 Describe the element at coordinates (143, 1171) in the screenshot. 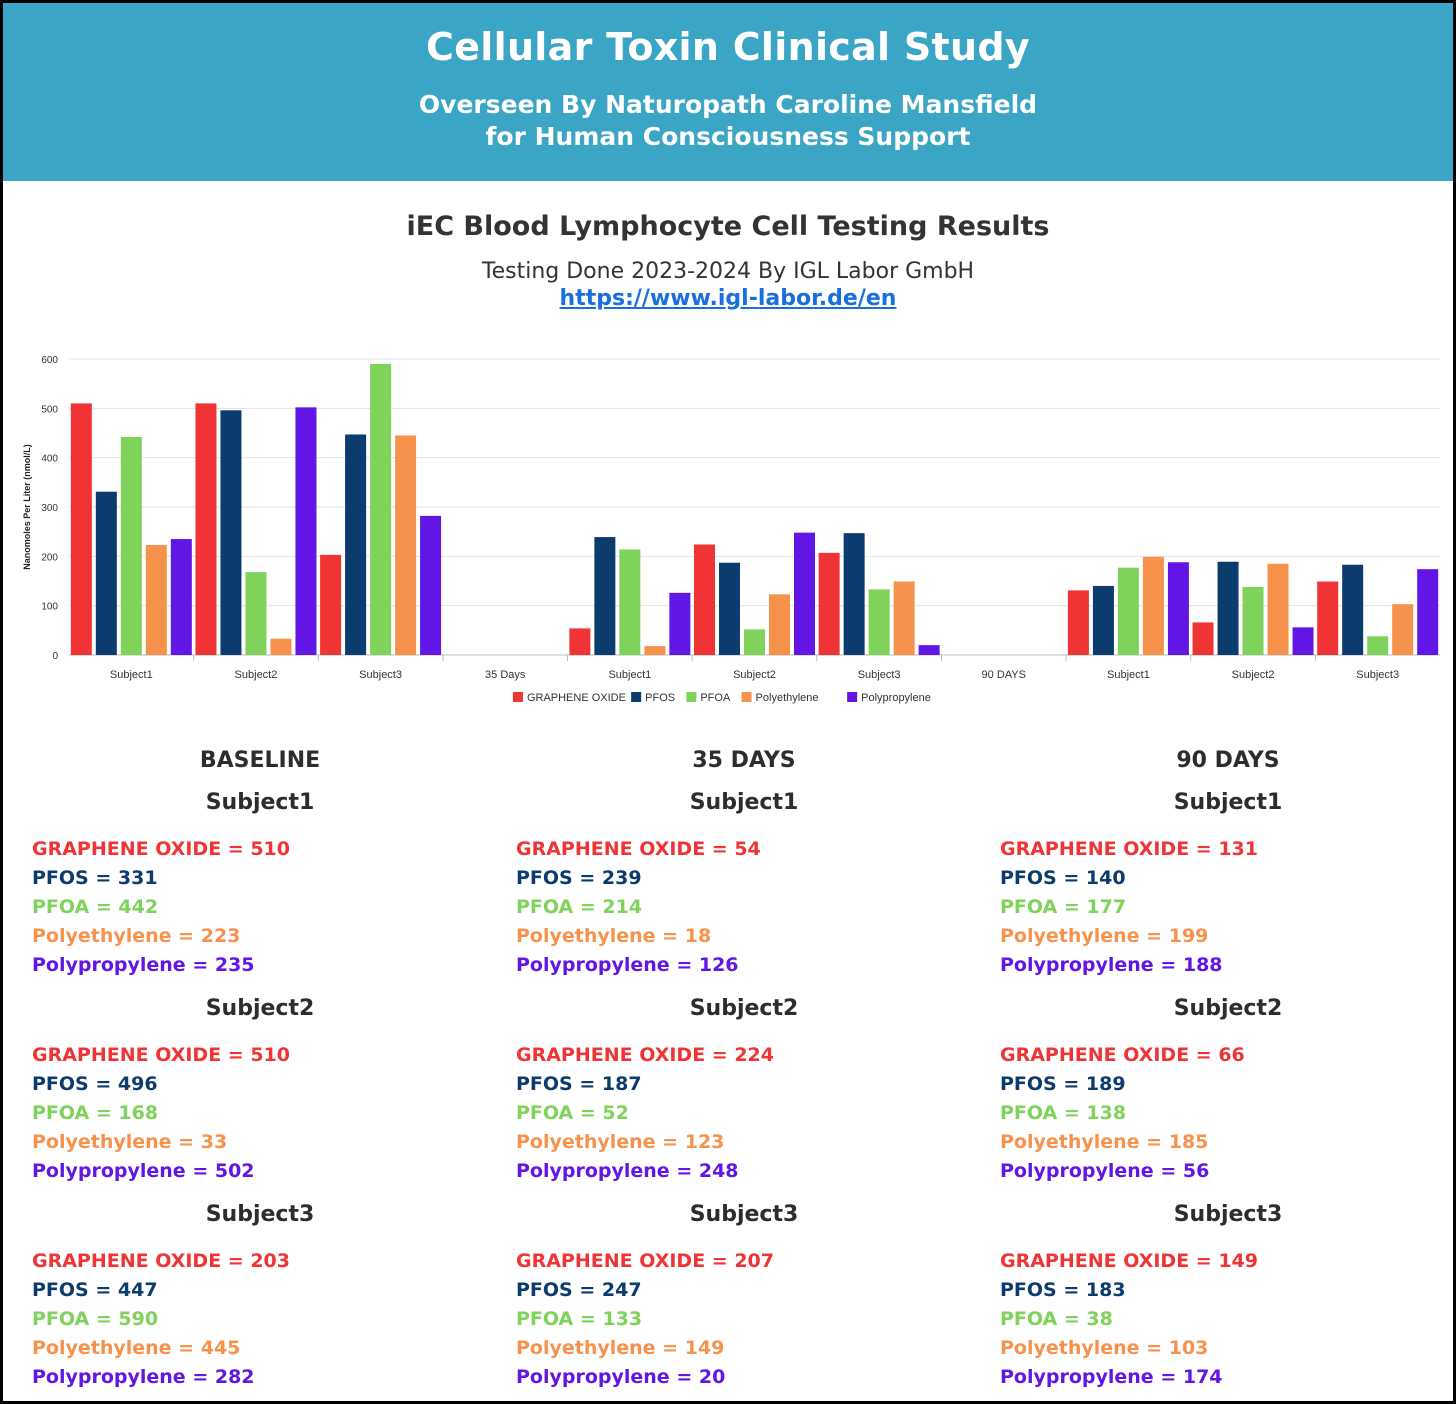

I see `measurement-value: Polypropylene = 502` at that location.